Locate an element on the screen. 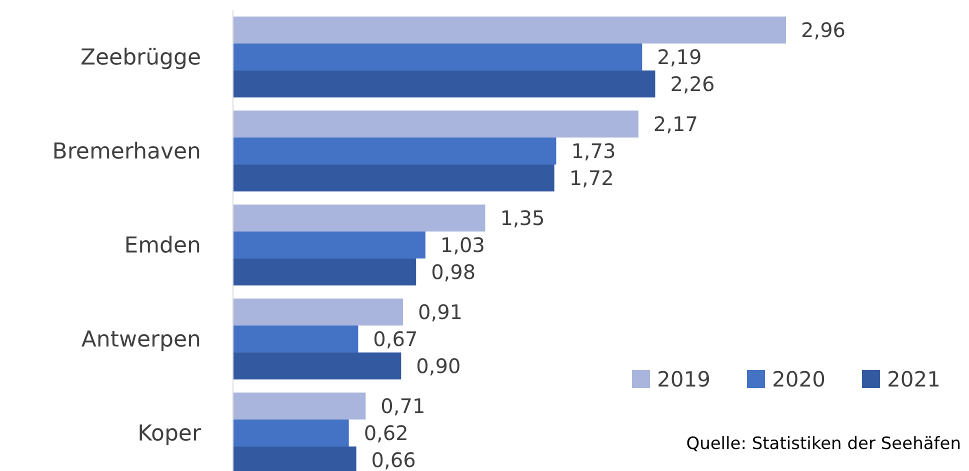  data-label: 0,71 is located at coordinates (403, 406).